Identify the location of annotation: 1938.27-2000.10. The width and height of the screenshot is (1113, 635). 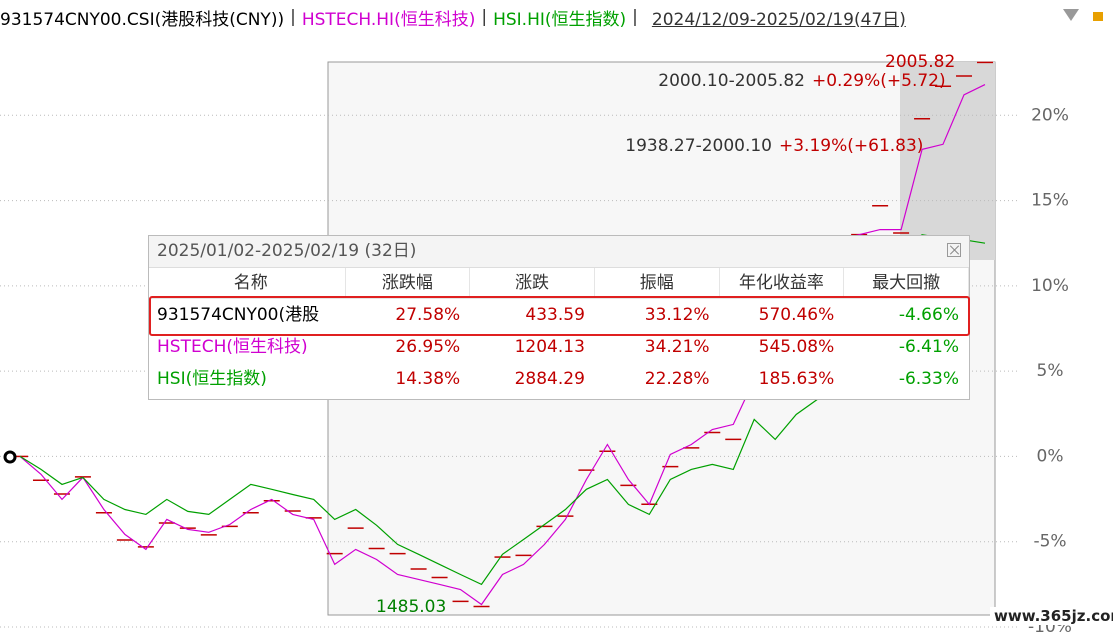
(698, 146).